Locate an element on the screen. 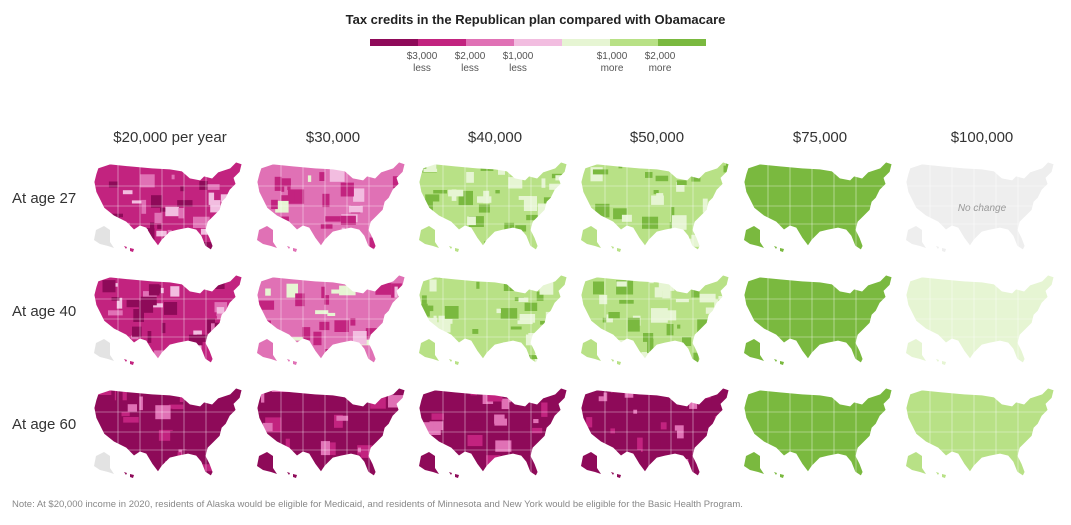 The image size is (1071, 525). no-change-label: No change is located at coordinates (982, 208).